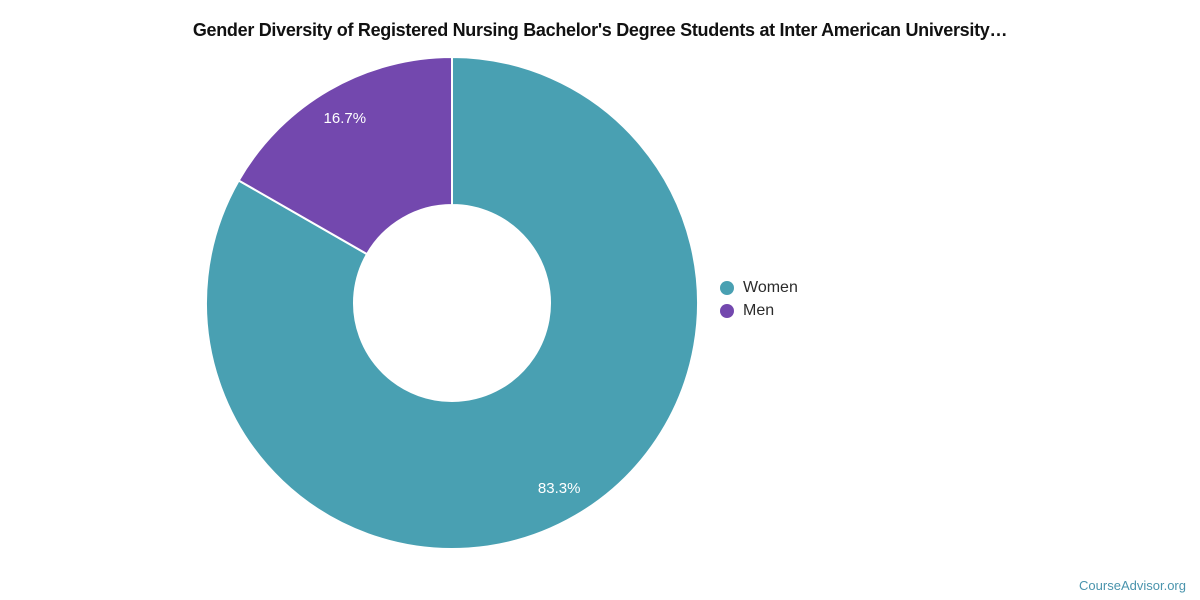 This screenshot has height=600, width=1200. I want to click on legend-swatch-men, so click(727, 311).